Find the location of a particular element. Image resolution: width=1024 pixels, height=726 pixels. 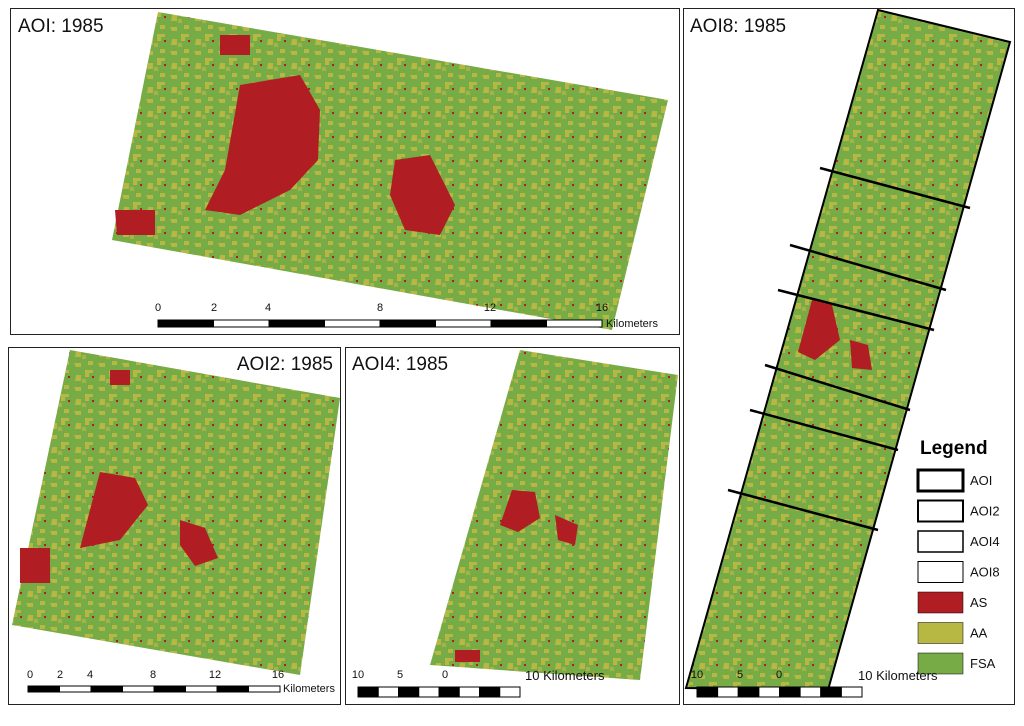

legend-label: AOI4 is located at coordinates (985, 541).